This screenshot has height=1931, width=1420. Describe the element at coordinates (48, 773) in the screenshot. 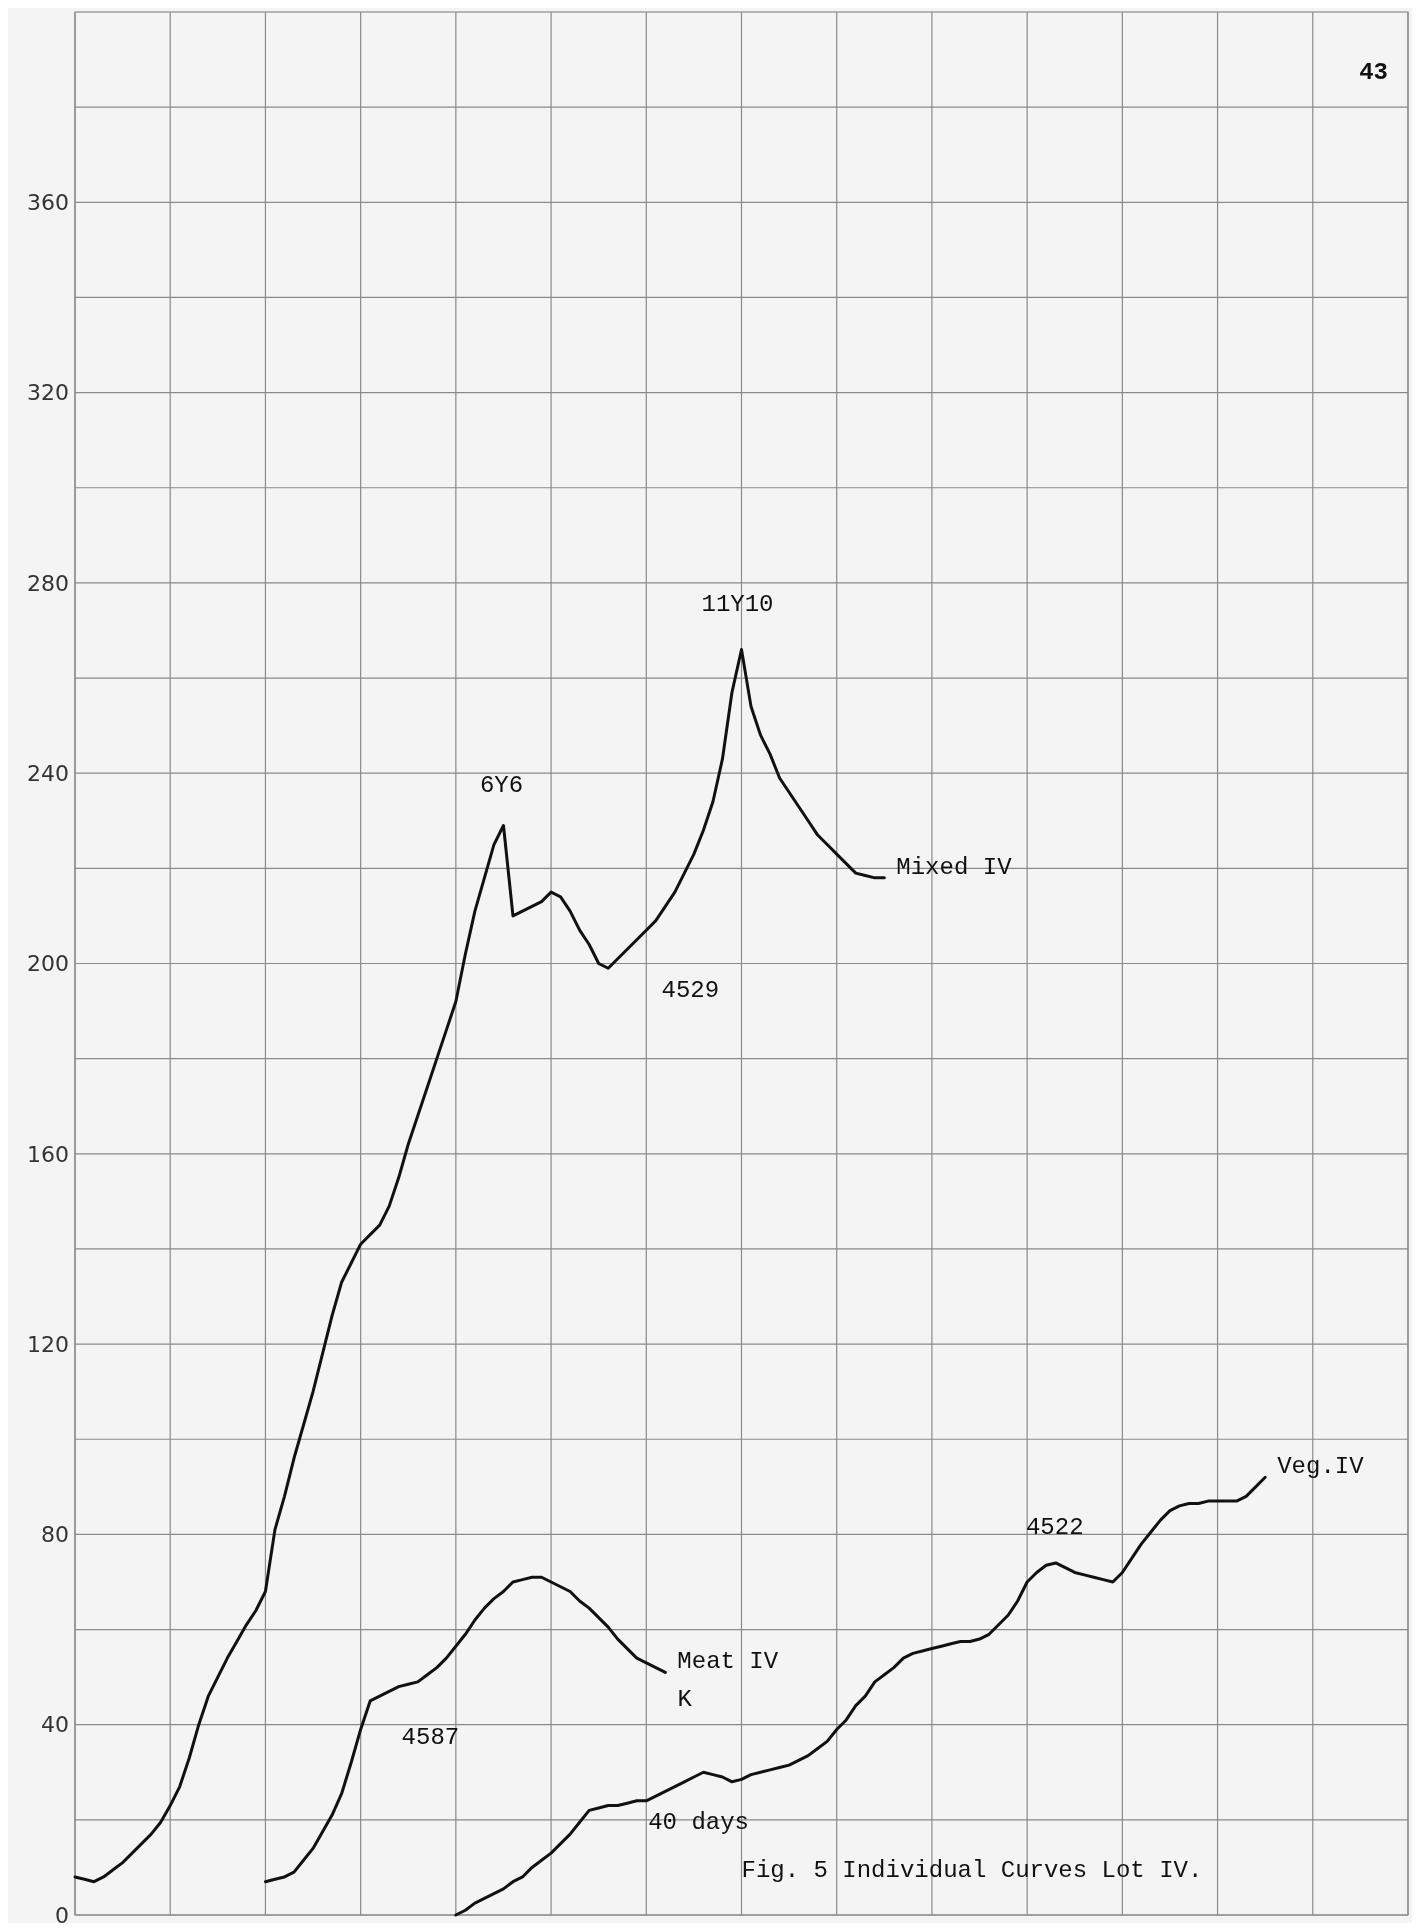

I see `y-tick-label: 240` at that location.